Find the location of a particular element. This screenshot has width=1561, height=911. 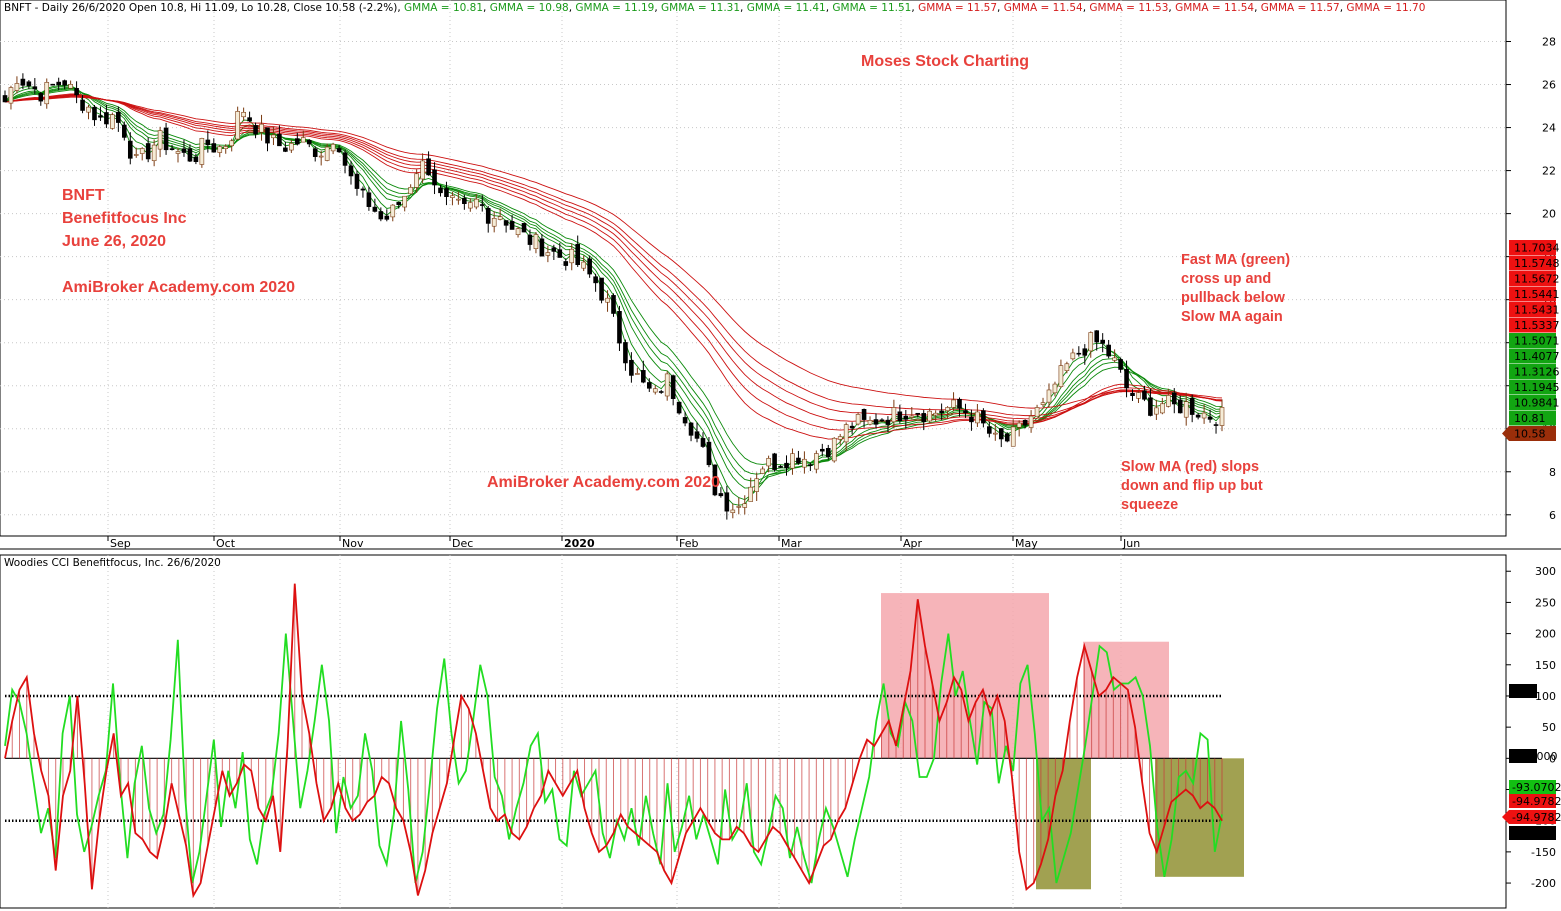

fast-ma-line-3: pullback below is located at coordinates (1233, 298).